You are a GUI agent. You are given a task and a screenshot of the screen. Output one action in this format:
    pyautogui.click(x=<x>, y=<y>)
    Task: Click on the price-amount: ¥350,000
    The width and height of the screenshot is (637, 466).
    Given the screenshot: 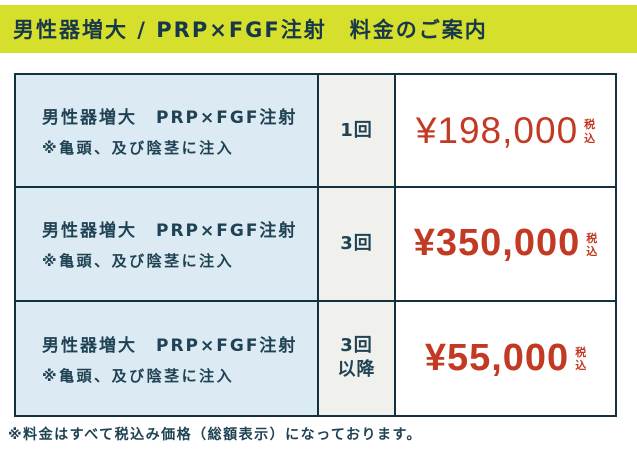 What is the action you would take?
    pyautogui.click(x=497, y=243)
    